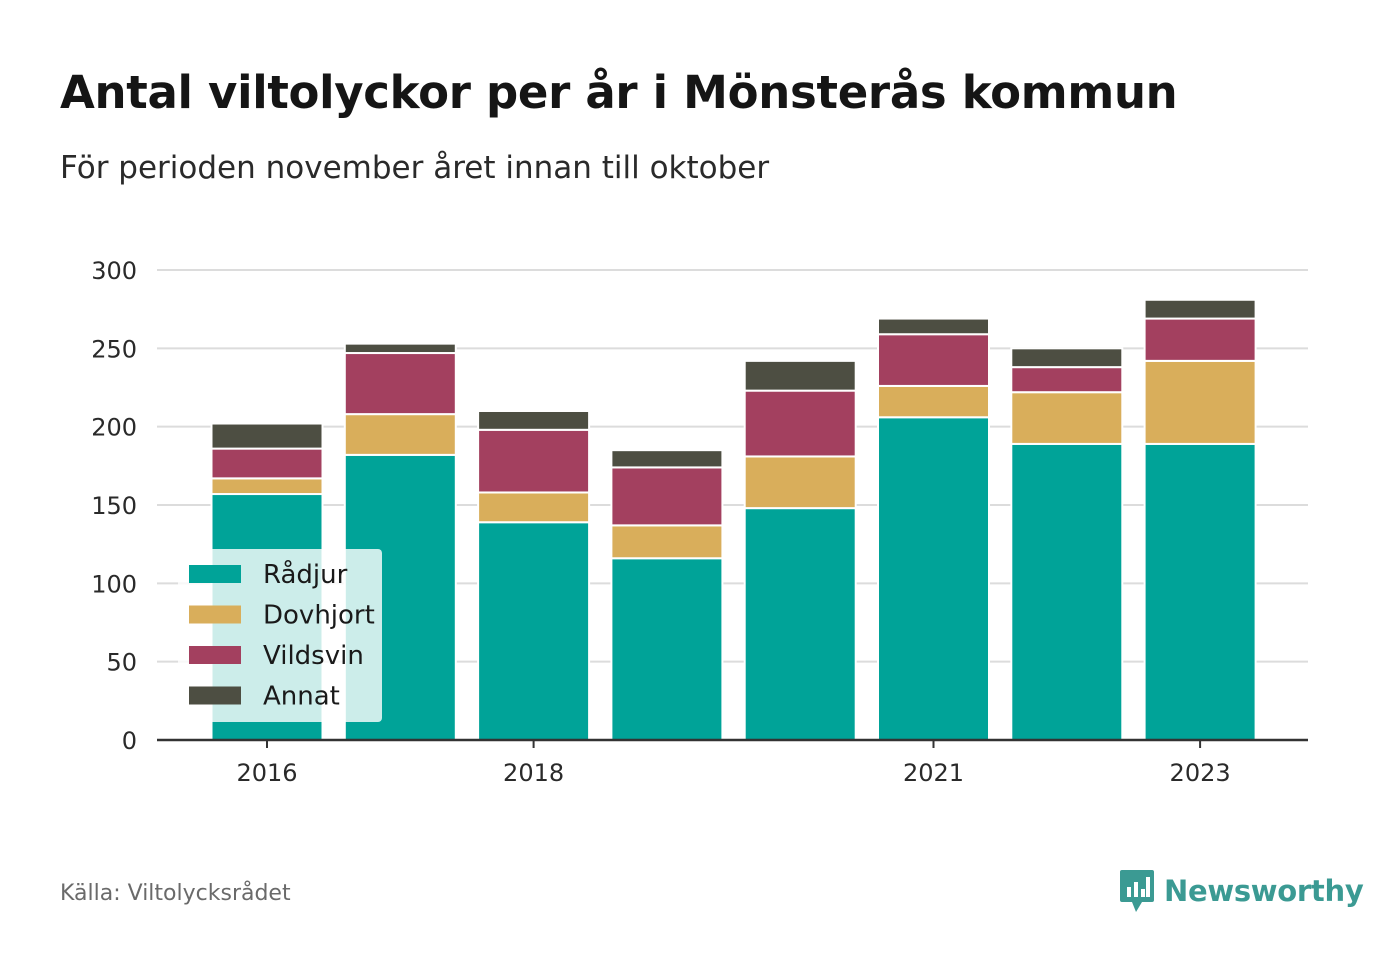 The image size is (1400, 973). Describe the element at coordinates (313, 656) in the screenshot. I see `legend-label: Vildsvin` at that location.